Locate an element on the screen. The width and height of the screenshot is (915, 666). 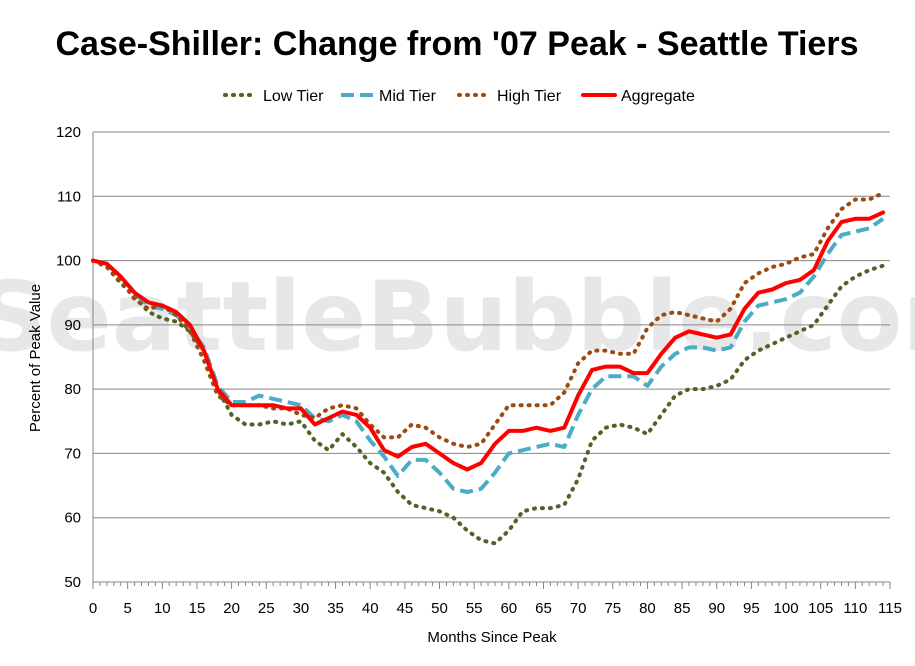
x-tick-label: 105 is located at coordinates (820, 608).